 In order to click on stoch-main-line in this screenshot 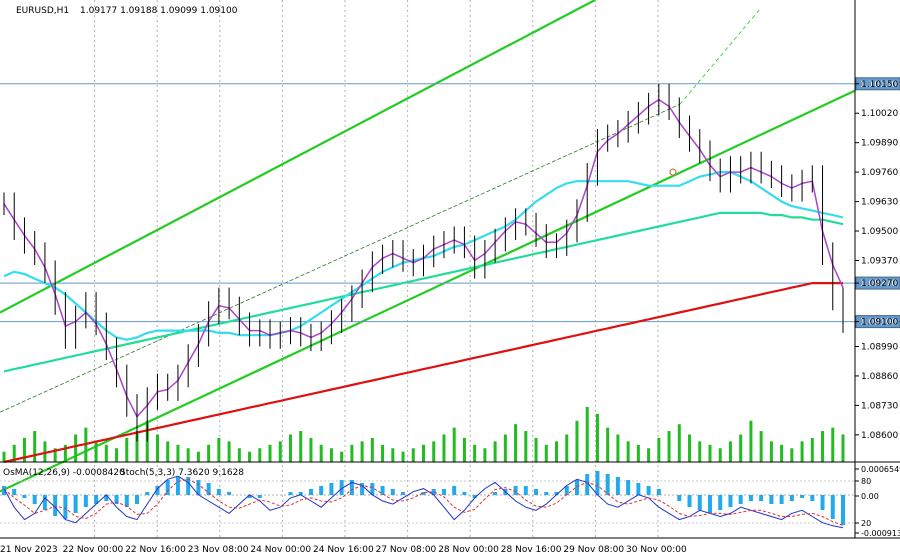, I will do `click(423, 502)`.